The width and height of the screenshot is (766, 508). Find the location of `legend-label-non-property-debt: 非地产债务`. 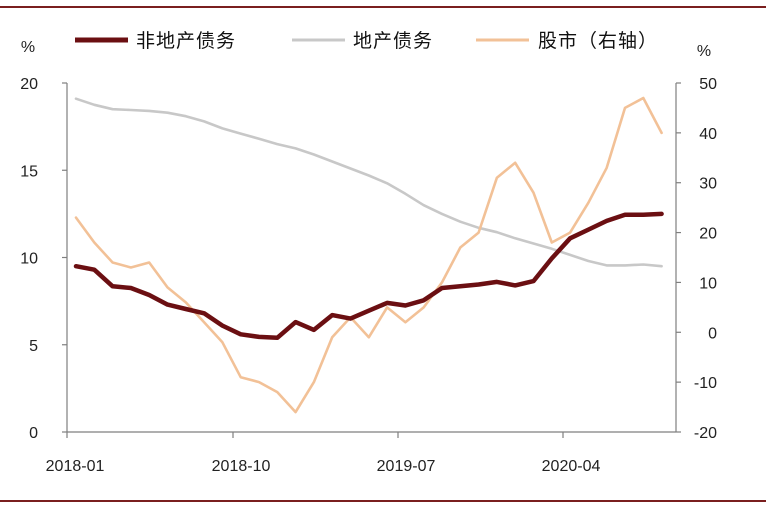

legend-label-non-property-debt: 非地产债务 is located at coordinates (186, 41).